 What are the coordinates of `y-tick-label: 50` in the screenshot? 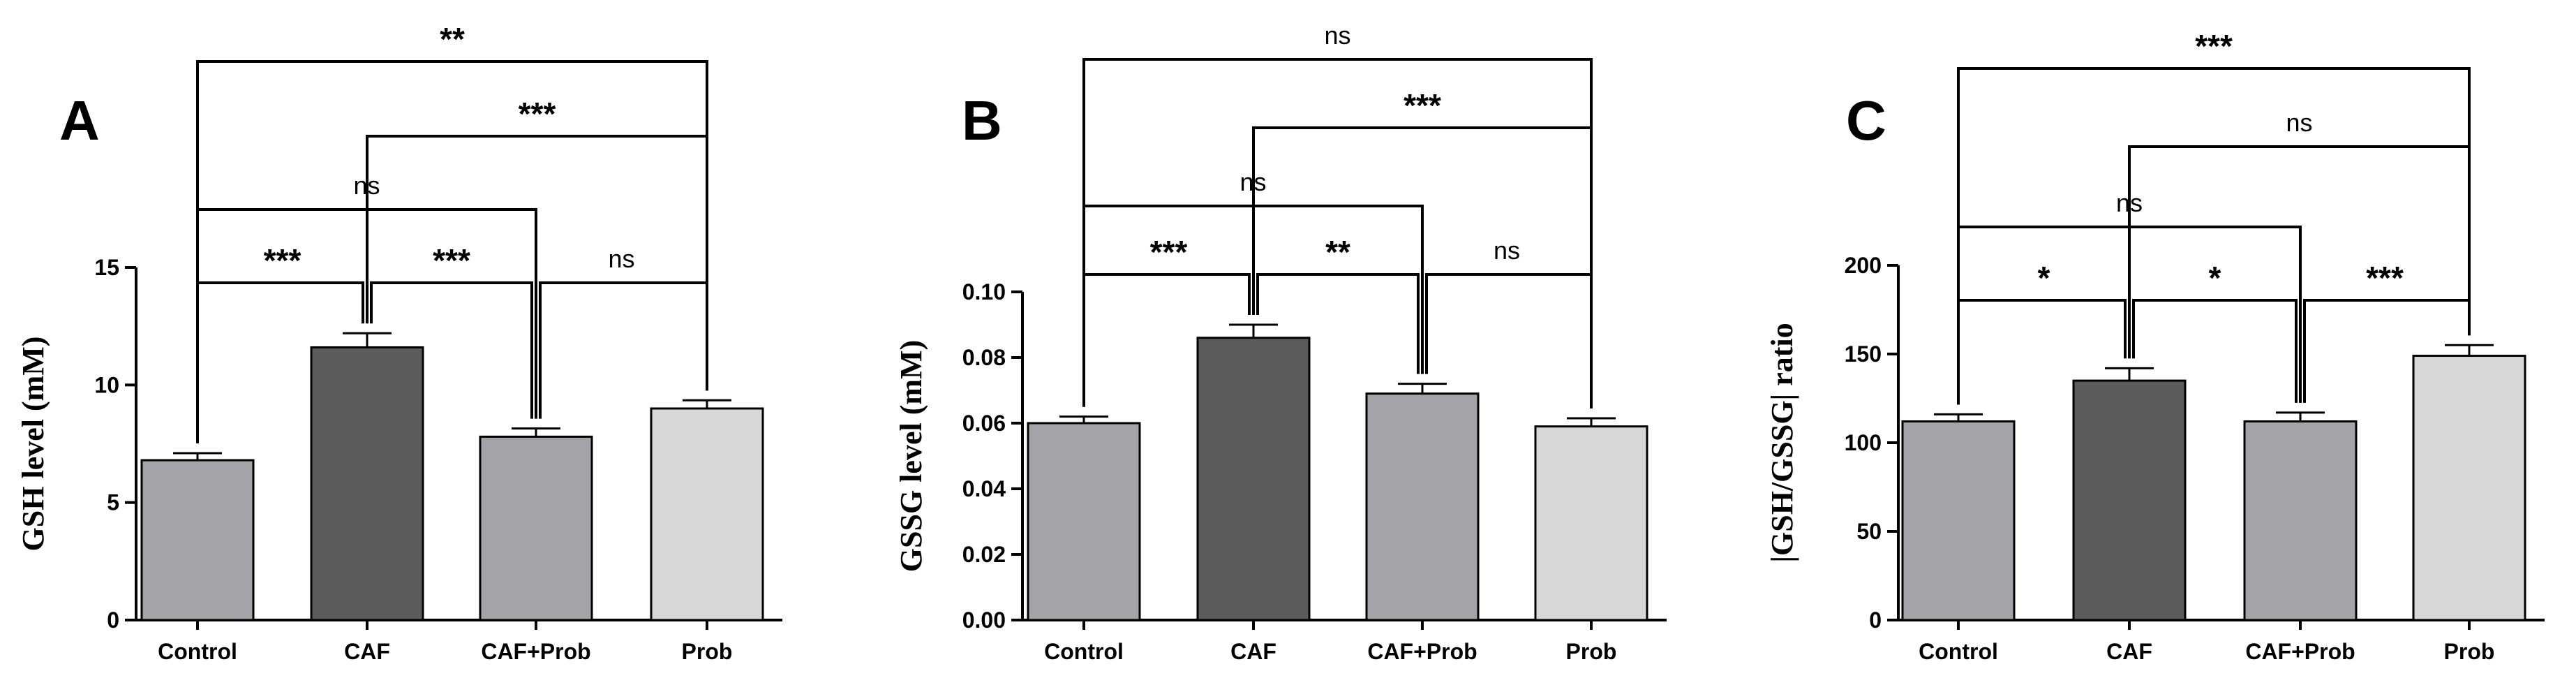 It's located at (1869, 531).